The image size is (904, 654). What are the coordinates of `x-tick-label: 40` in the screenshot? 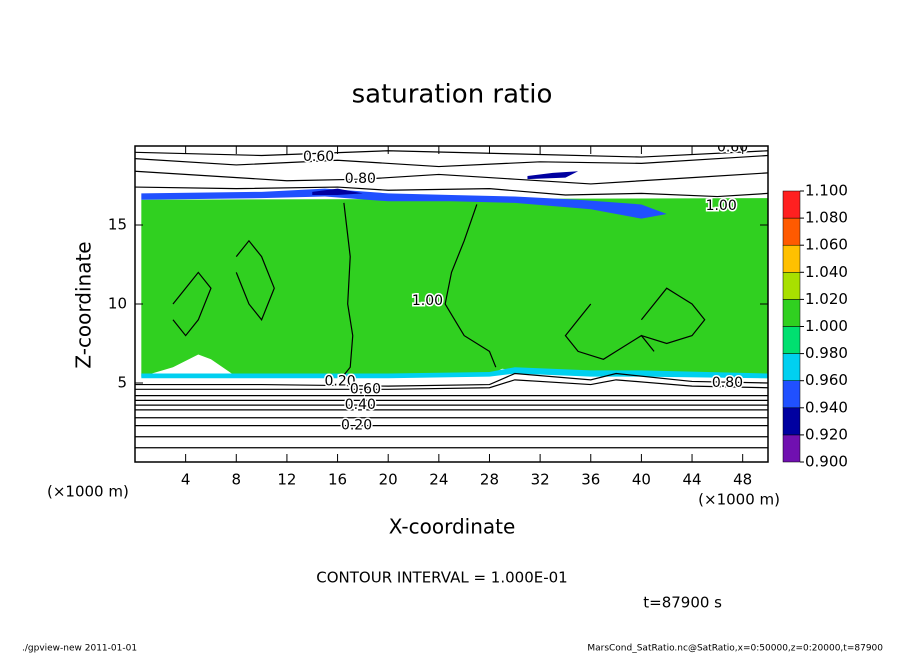 It's located at (641, 480).